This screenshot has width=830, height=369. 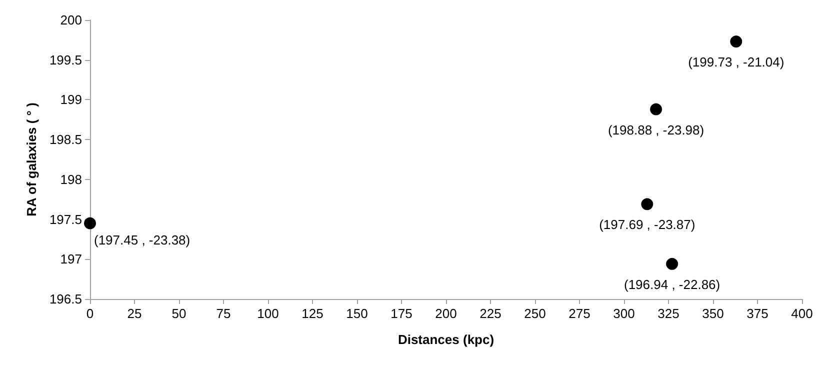 What do you see at coordinates (71, 100) in the screenshot?
I see `y-tick-label: 199` at bounding box center [71, 100].